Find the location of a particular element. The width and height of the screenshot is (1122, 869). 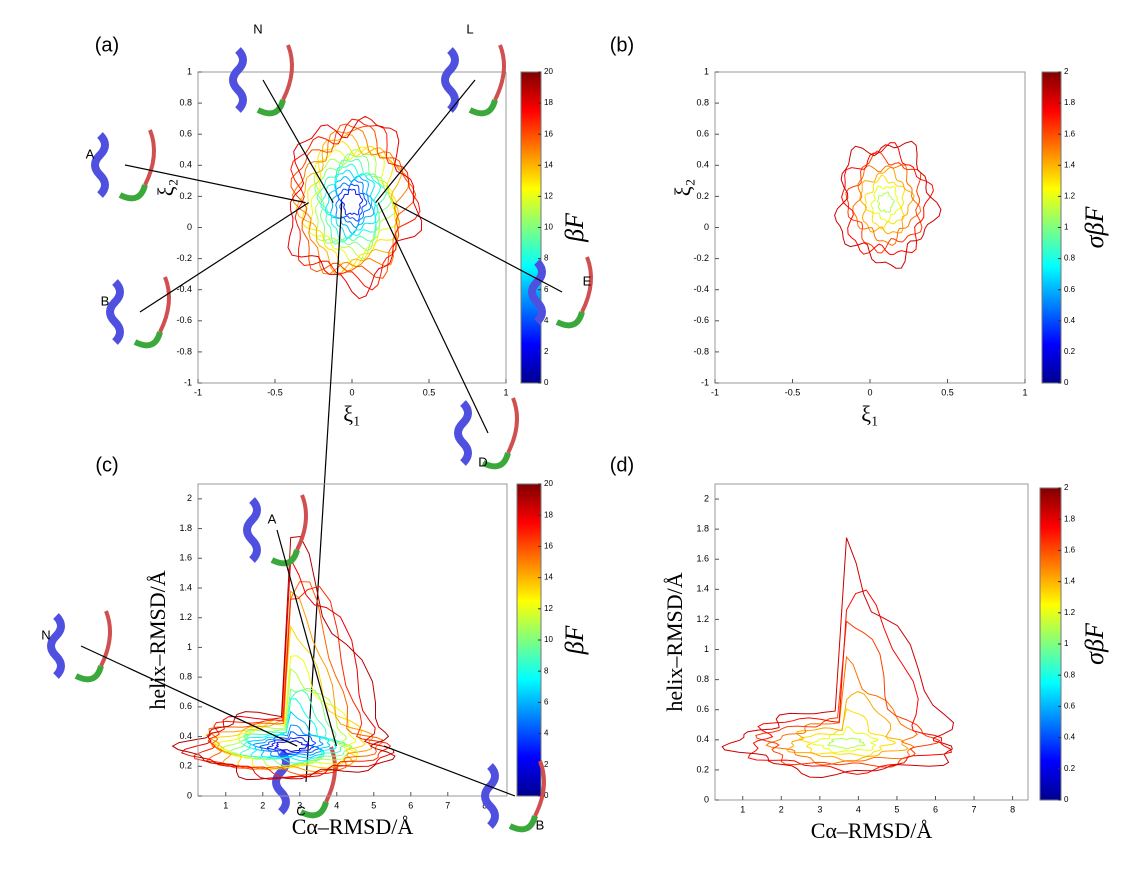

colorbar-tick-label: 20 is located at coordinates (548, 71).